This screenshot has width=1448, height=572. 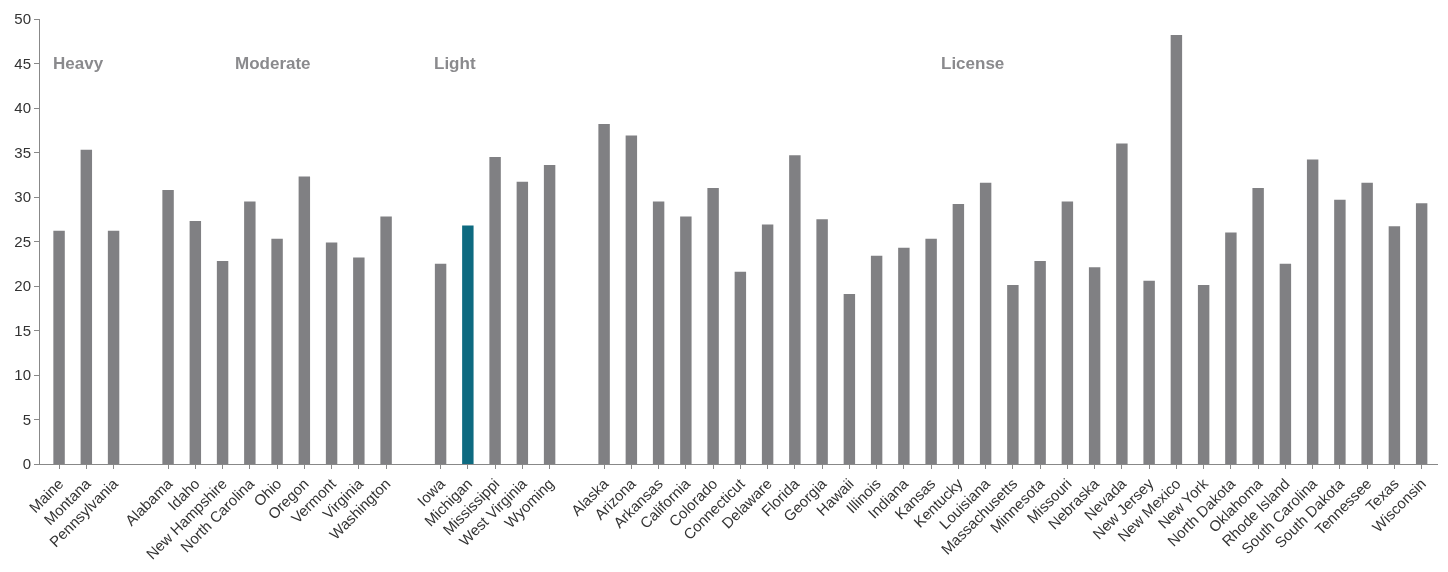 What do you see at coordinates (26, 464) in the screenshot?
I see `y-tick-label: 0` at bounding box center [26, 464].